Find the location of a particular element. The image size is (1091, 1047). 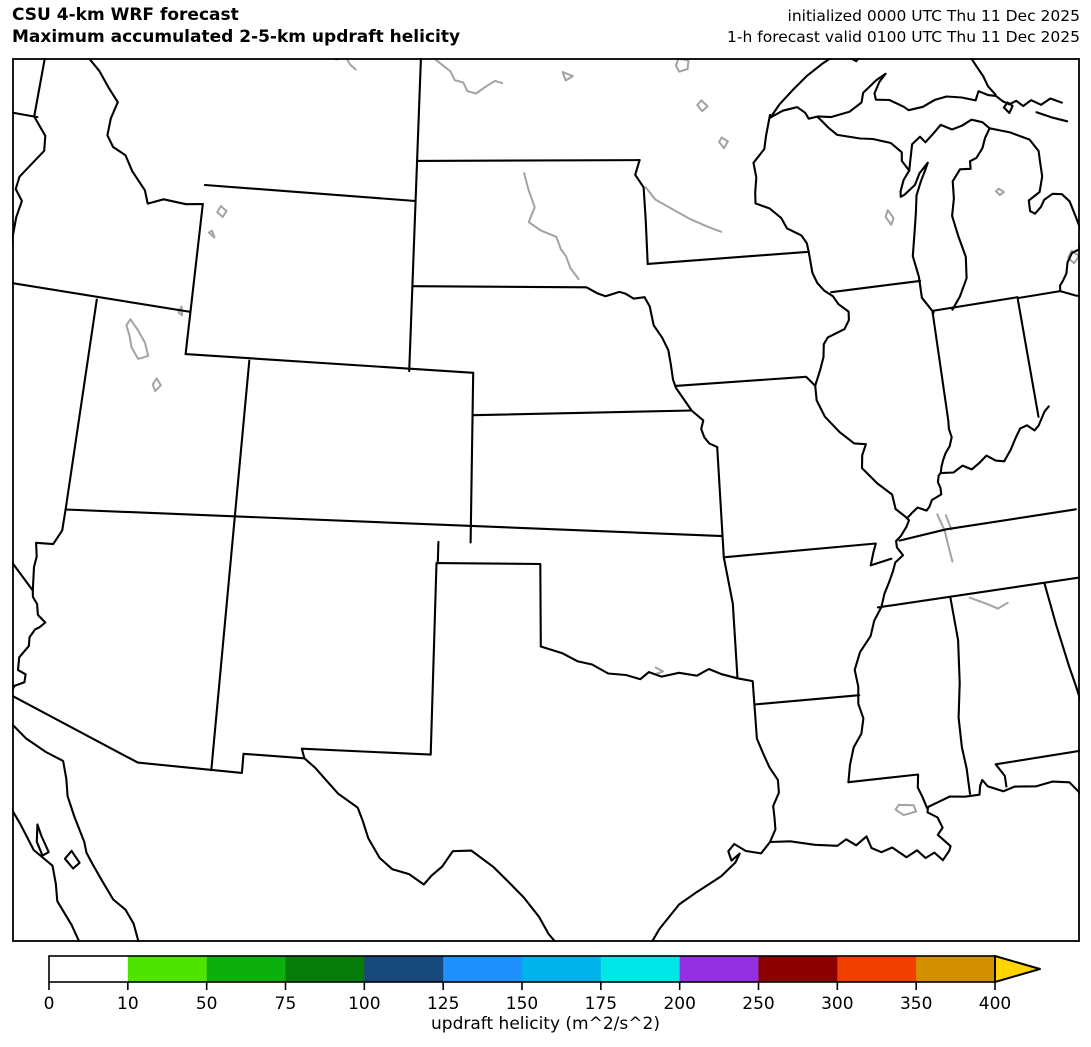

lake-michigan-west-shore is located at coordinates (917, 237).